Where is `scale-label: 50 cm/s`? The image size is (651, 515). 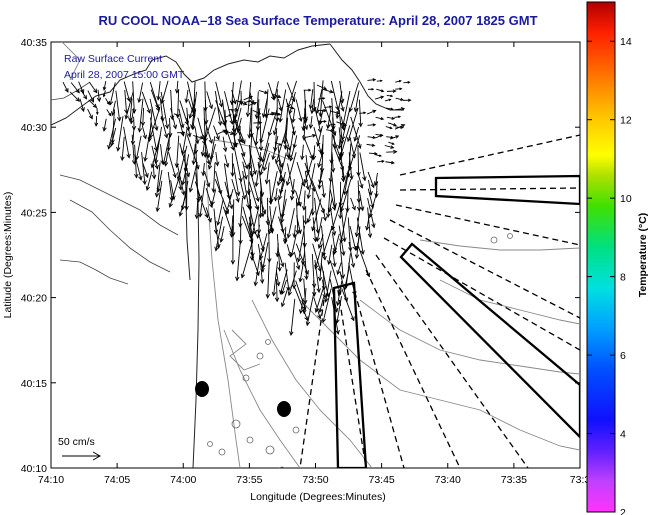 scale-label: 50 cm/s is located at coordinates (76, 442).